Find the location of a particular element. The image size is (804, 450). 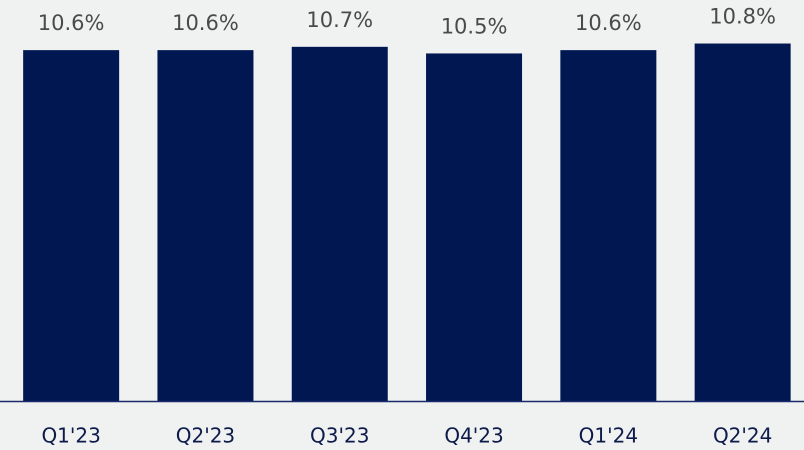

x-tick-label: Q2'24 is located at coordinates (742, 436).